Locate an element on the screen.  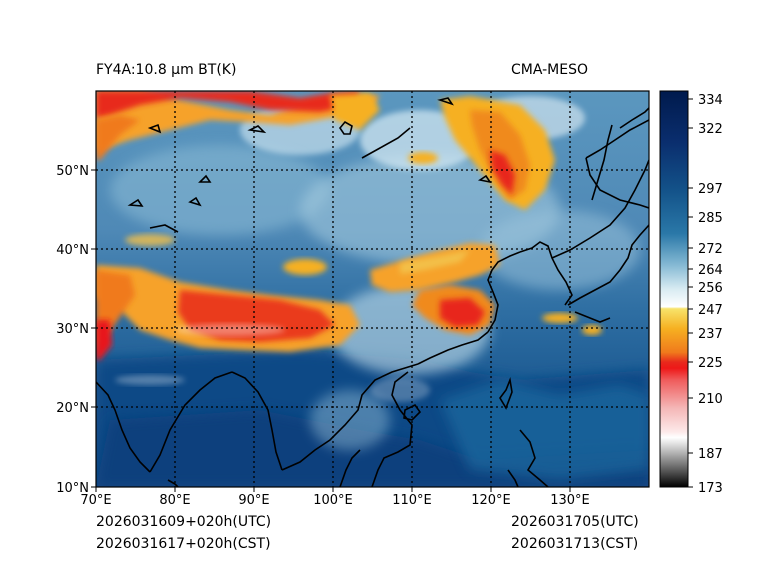
lon-tick-80: 80°E is located at coordinates (174, 500).